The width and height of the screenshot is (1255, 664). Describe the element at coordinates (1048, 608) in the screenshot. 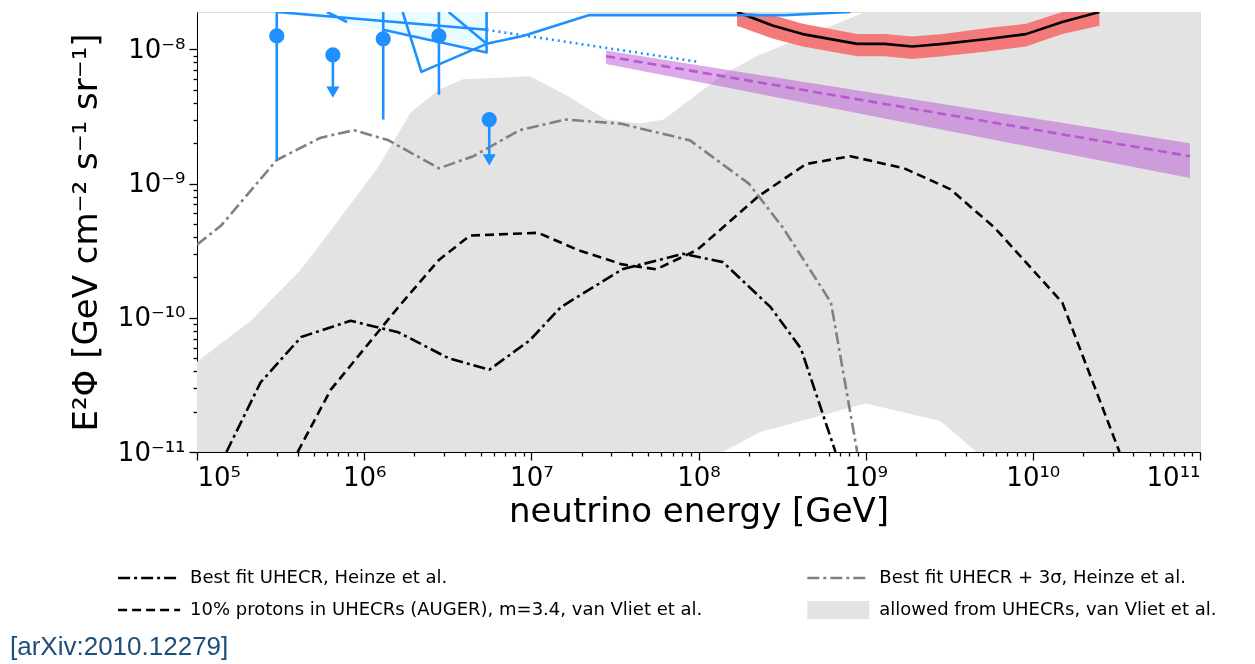

I see `legend-label: allowed from UHECRs, van Vliet et al.` at that location.